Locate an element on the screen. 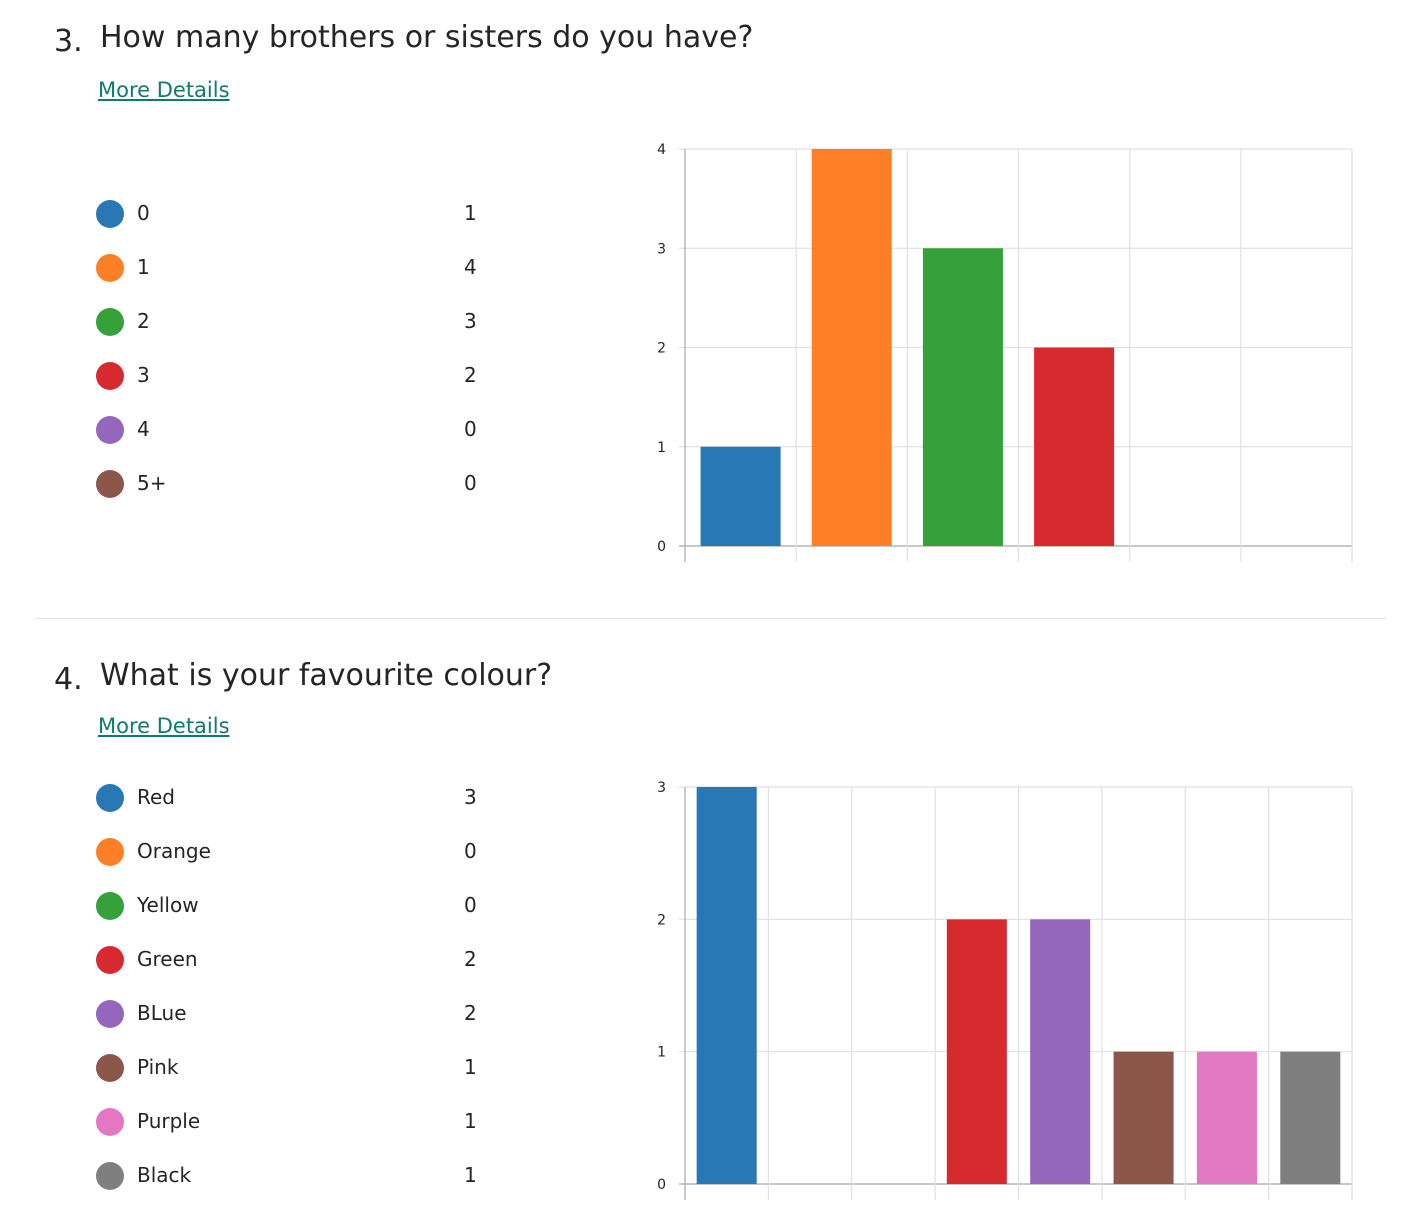 The image size is (1408, 1214). bar-black is located at coordinates (1310, 1117).